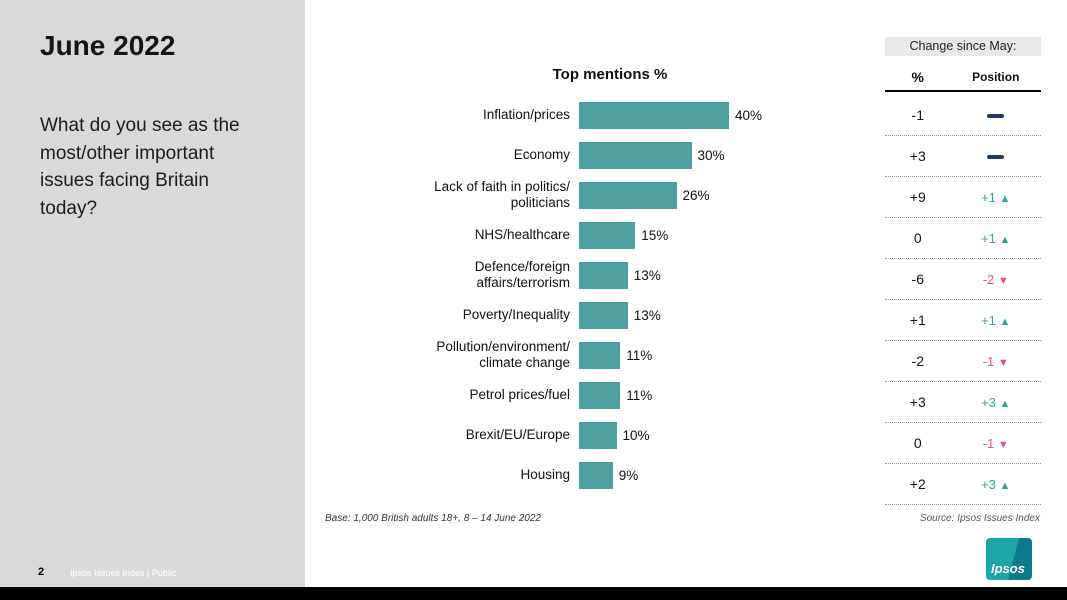 This screenshot has height=600, width=1067. What do you see at coordinates (711, 155) in the screenshot?
I see `chart-value-label: 30%` at bounding box center [711, 155].